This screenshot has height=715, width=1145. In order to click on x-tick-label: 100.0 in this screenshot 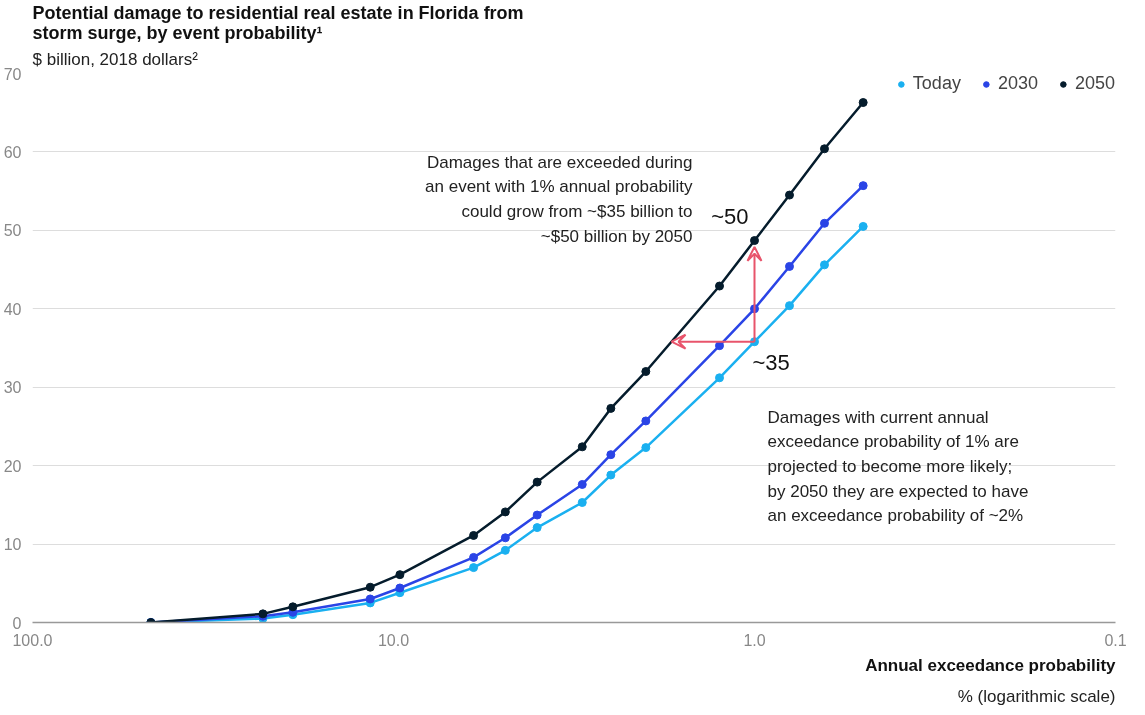, I will do `click(32, 640)`.